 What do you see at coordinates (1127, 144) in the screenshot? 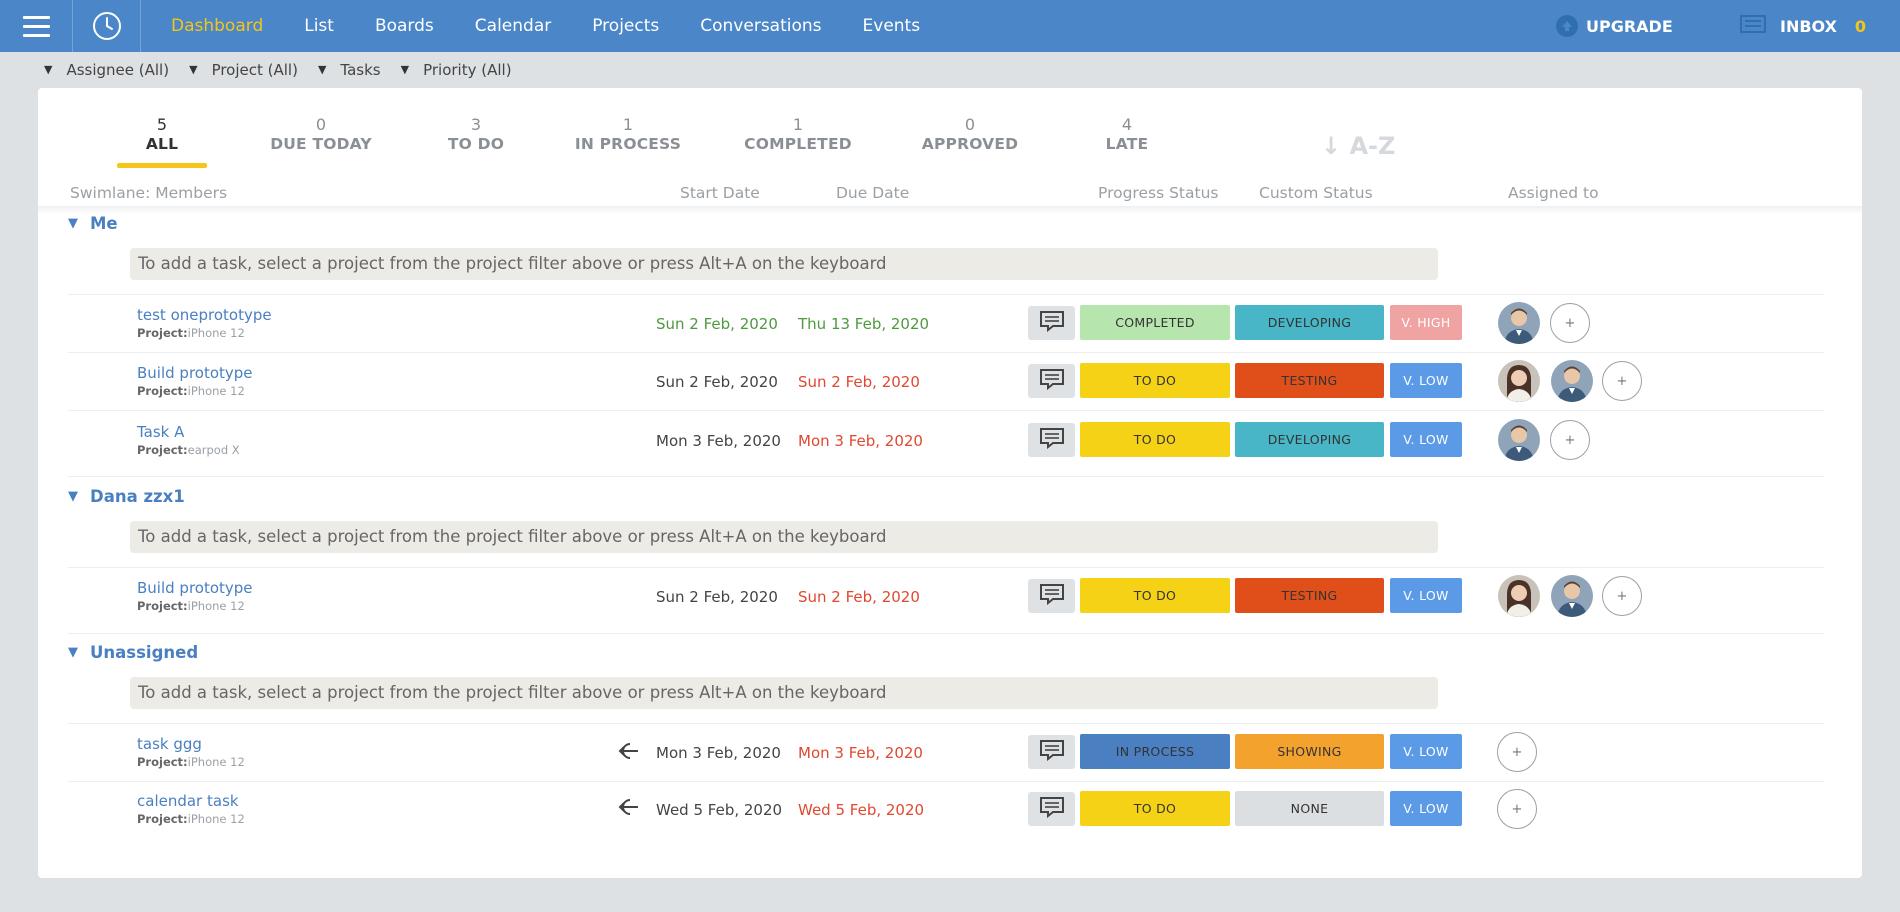
I see `tab-label: LATE` at bounding box center [1127, 144].